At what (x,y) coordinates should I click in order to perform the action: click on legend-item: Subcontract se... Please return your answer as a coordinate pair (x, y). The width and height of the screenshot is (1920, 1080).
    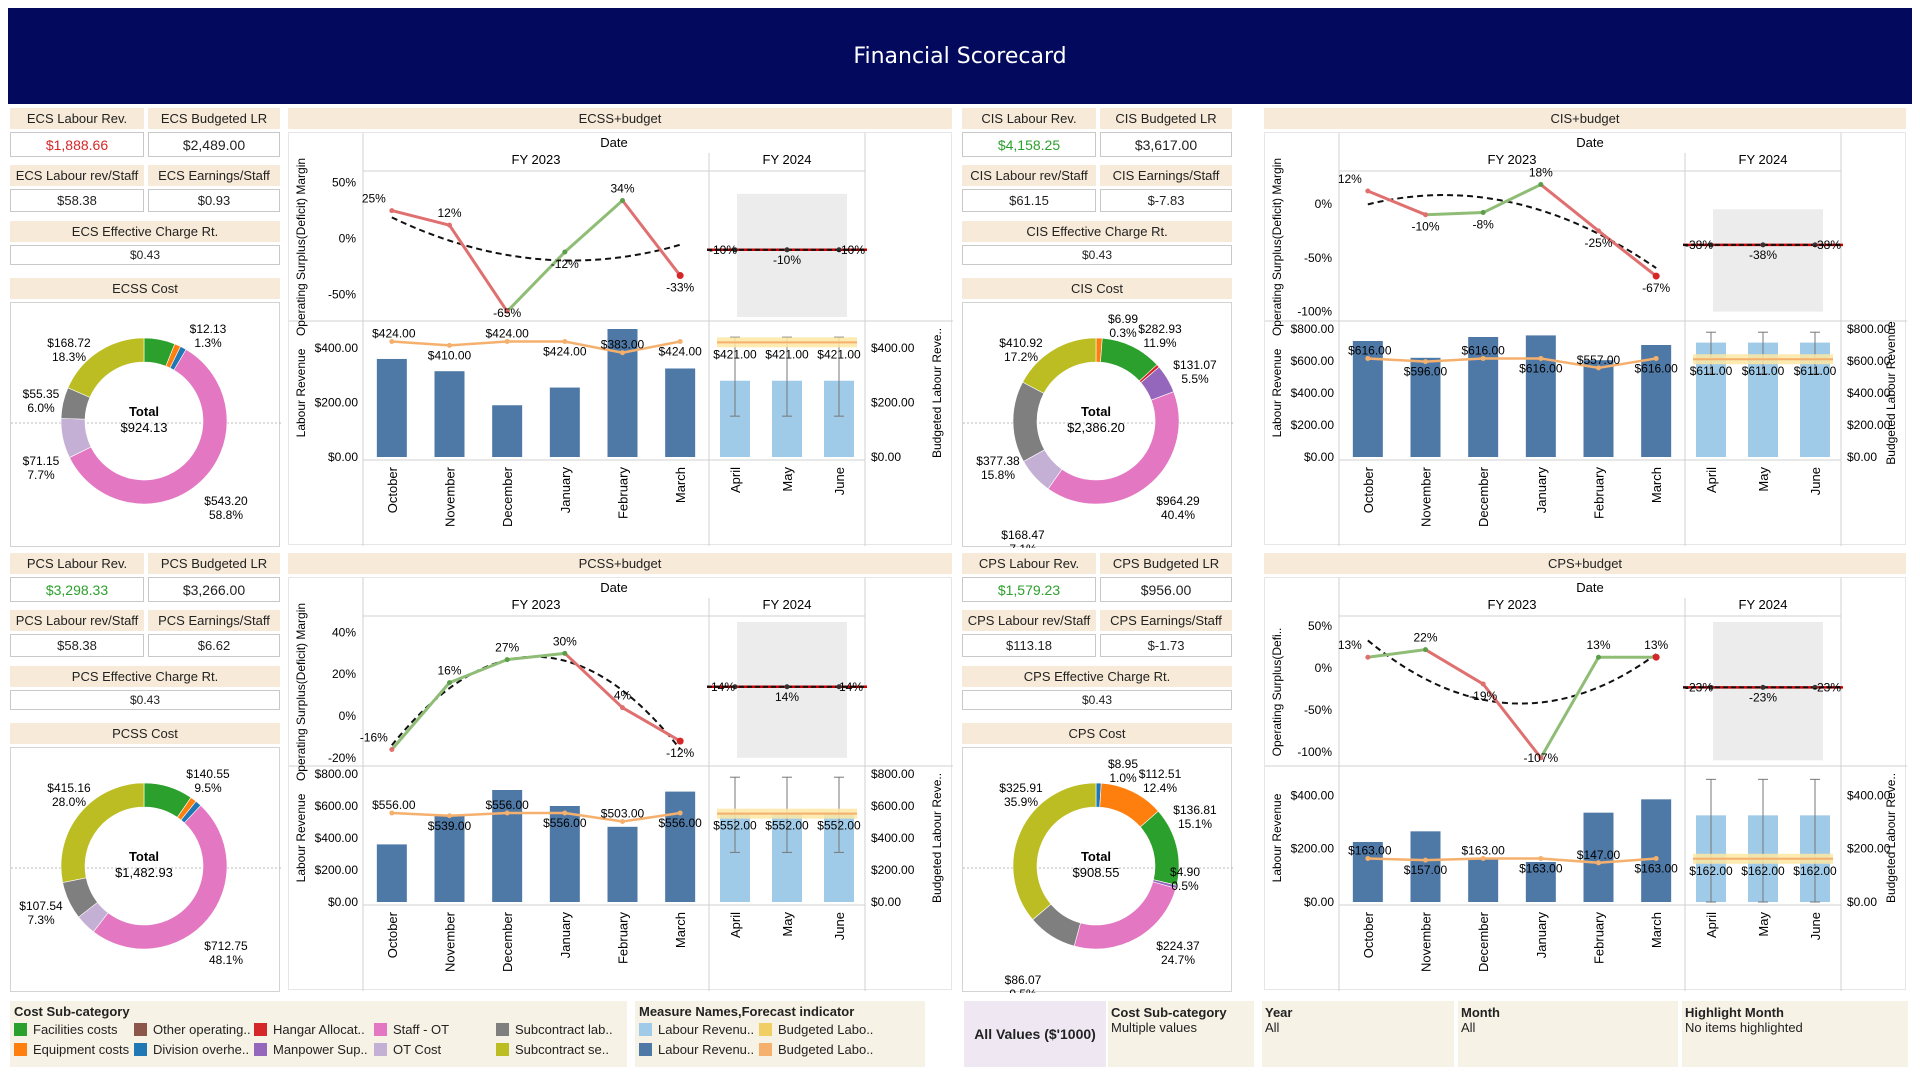
    Looking at the image, I should click on (552, 1049).